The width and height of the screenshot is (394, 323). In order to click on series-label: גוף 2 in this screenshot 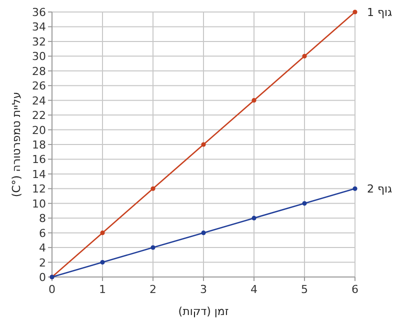, I will do `click(380, 189)`.